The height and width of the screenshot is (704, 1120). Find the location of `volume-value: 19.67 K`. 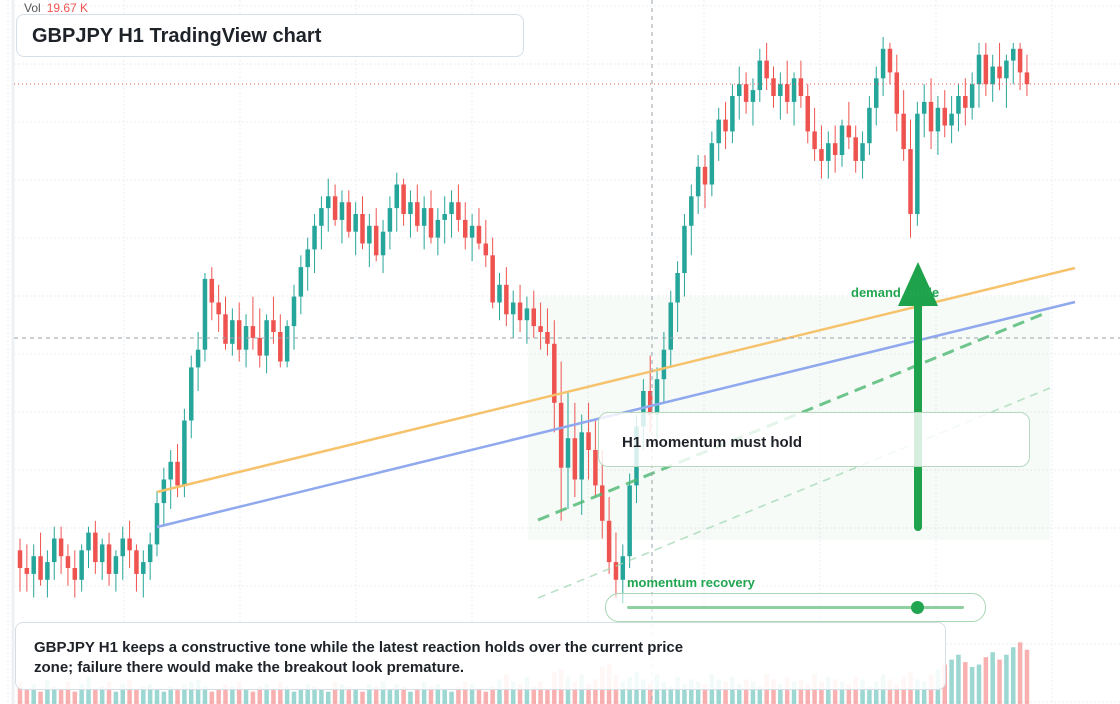

volume-value: 19.67 K is located at coordinates (67, 8).